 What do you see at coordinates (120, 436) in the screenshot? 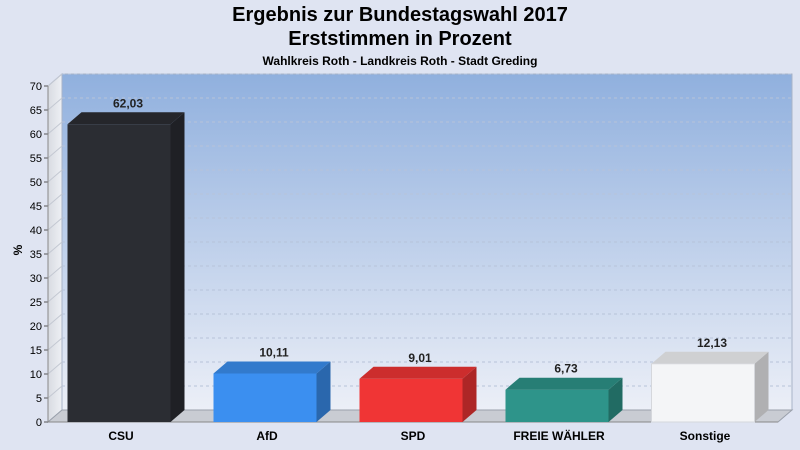
I see `x-tick-label: CSU` at bounding box center [120, 436].